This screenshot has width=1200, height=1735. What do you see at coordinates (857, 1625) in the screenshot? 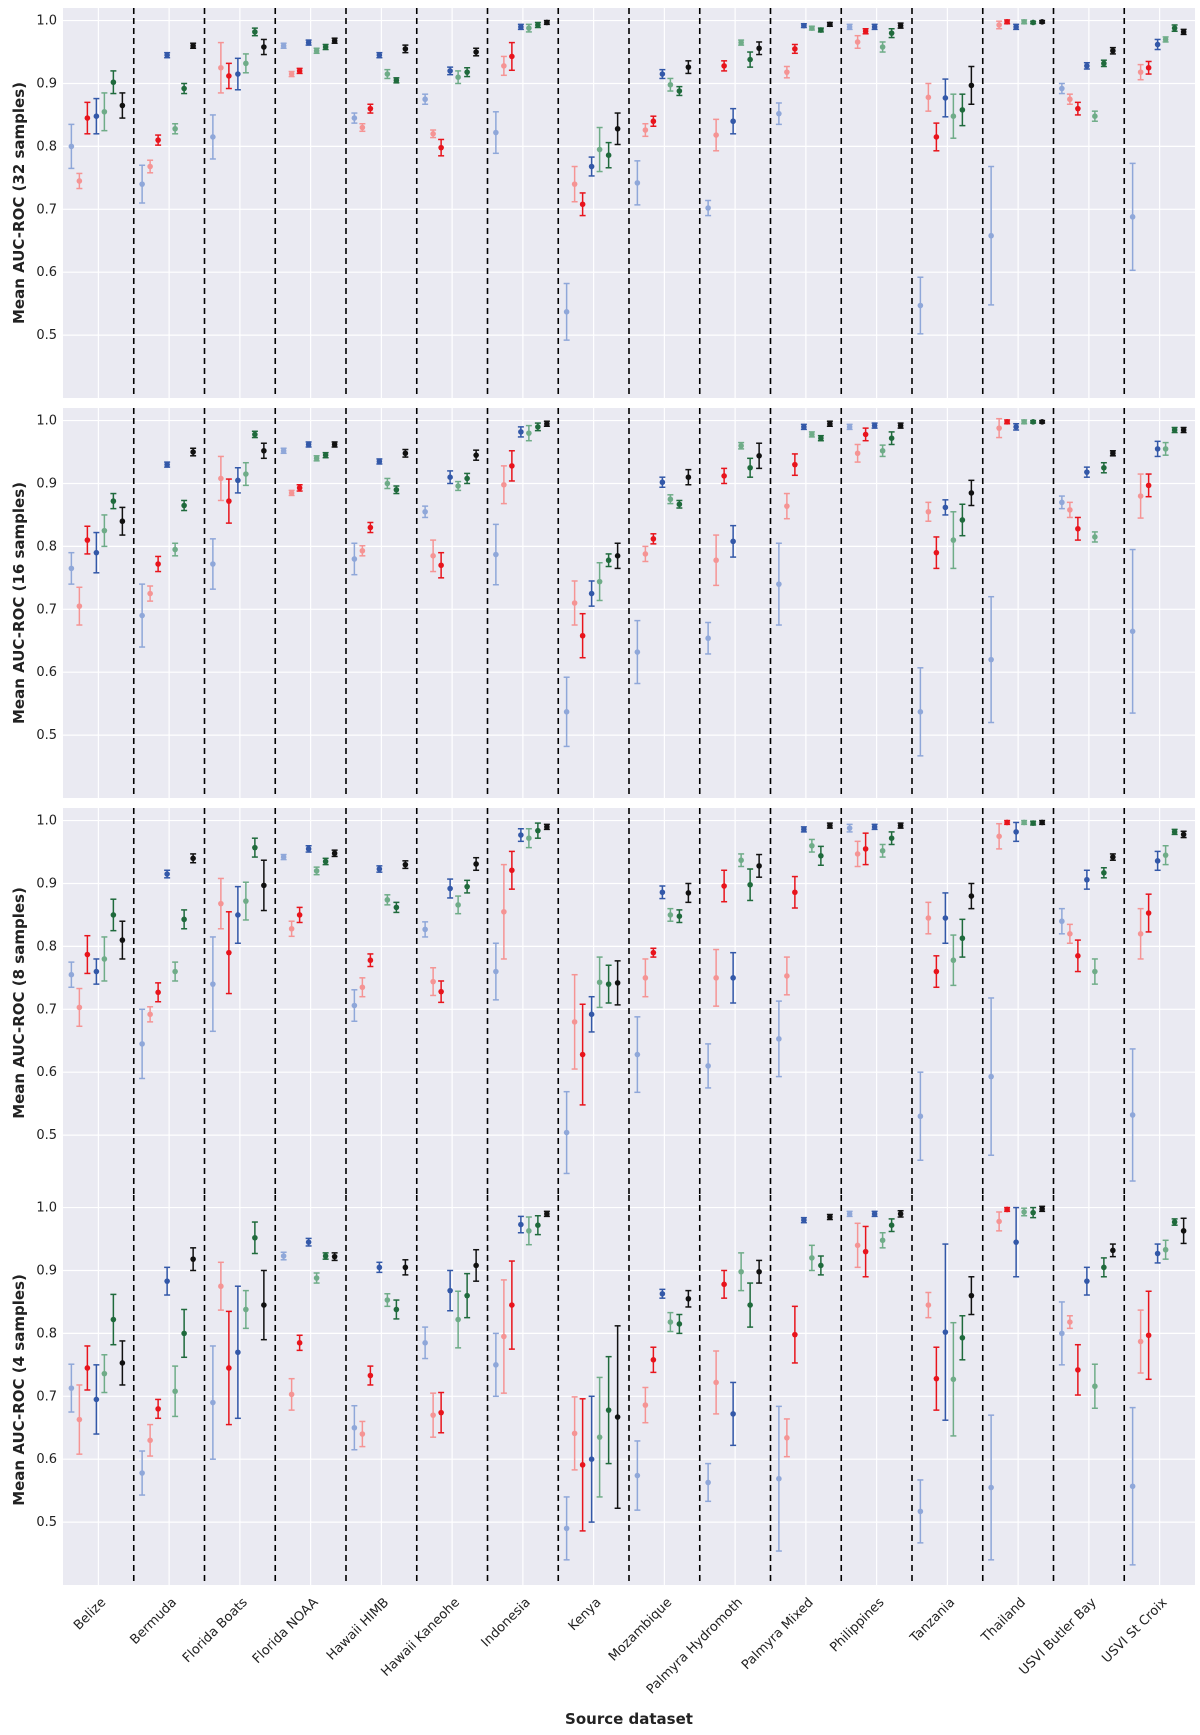
I see `x-tick-label: Philippines` at bounding box center [857, 1625].